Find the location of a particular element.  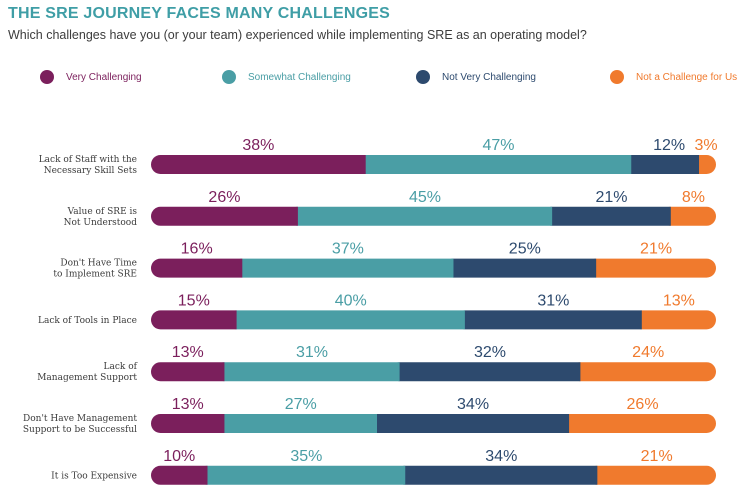

legend-swatch-not-a-challenge is located at coordinates (617, 77).